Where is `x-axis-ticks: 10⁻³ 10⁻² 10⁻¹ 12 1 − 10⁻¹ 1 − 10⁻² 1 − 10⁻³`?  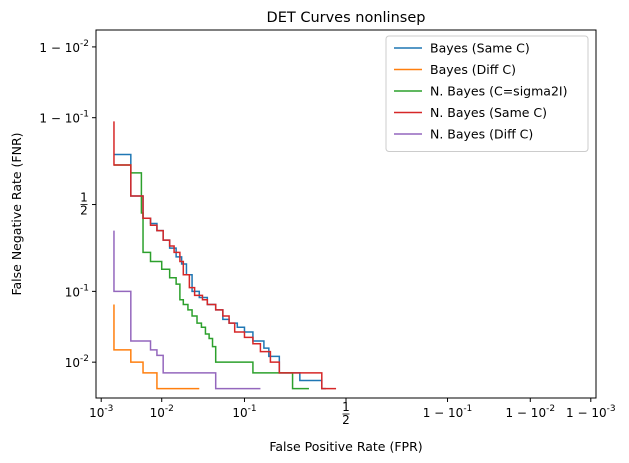 x-axis-ticks: 10⁻³ 10⁻² 10⁻¹ 12 1 − 10⁻¹ 1 − 10⁻² 1 − 10⁻³ is located at coordinates (352, 412).